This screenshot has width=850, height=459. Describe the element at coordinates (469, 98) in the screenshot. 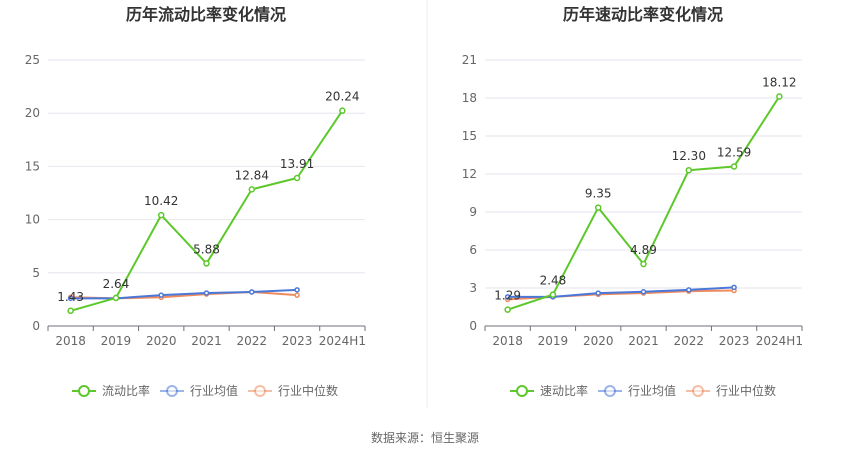

I see `y-tick-label: 18` at that location.